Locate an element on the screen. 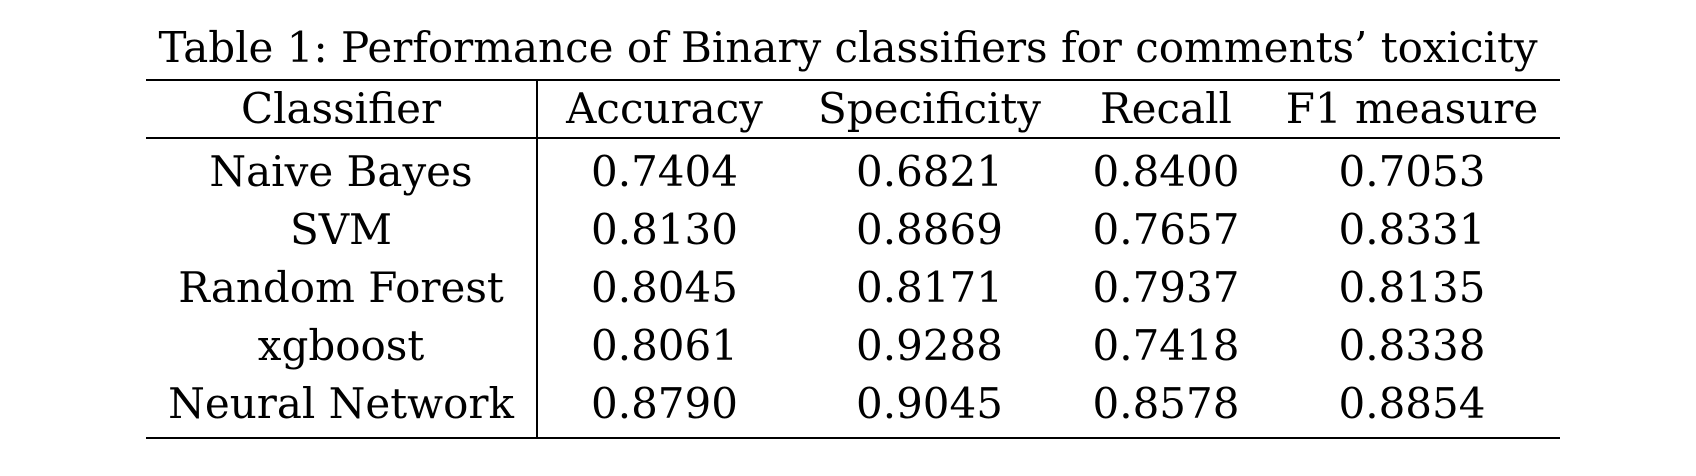  table-row: Naive Bayes 0.7404 0.6821 0.8400 0.7053 is located at coordinates (853, 169).